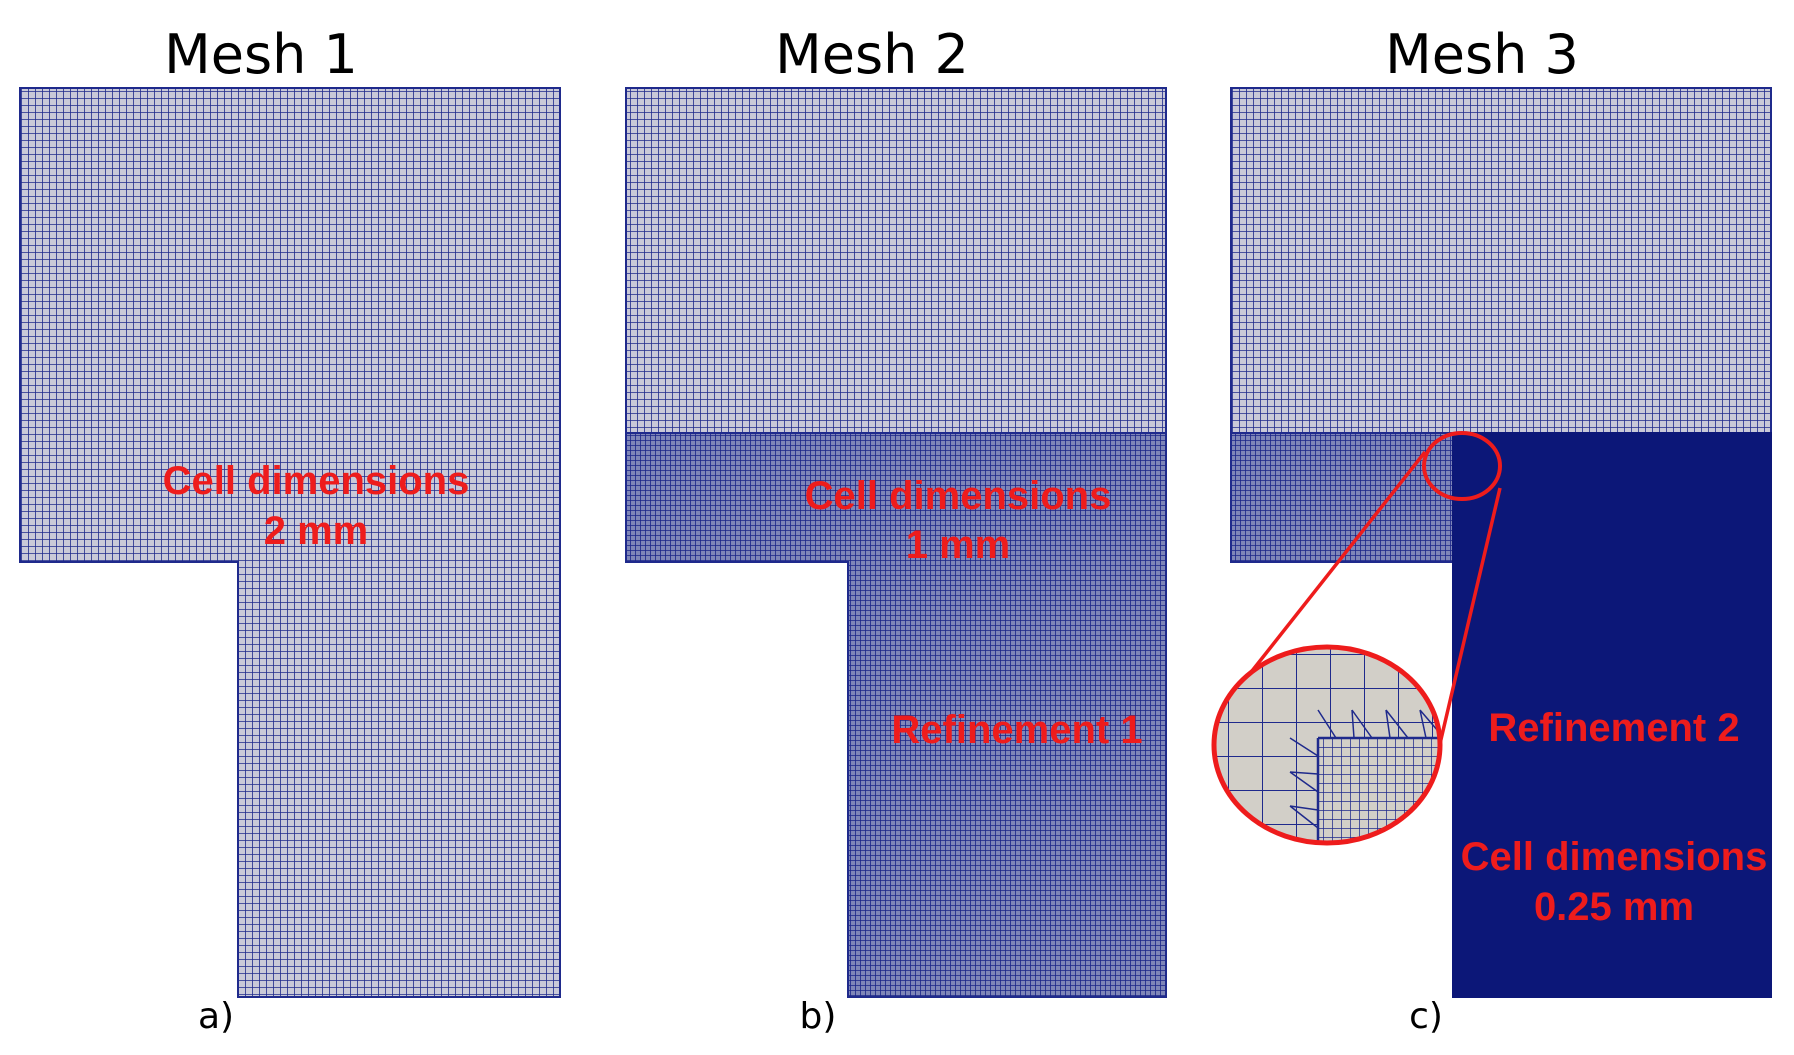 The height and width of the screenshot is (1055, 1794). I want to click on panel-b-refinement-label: Refinement 1, so click(1016, 730).